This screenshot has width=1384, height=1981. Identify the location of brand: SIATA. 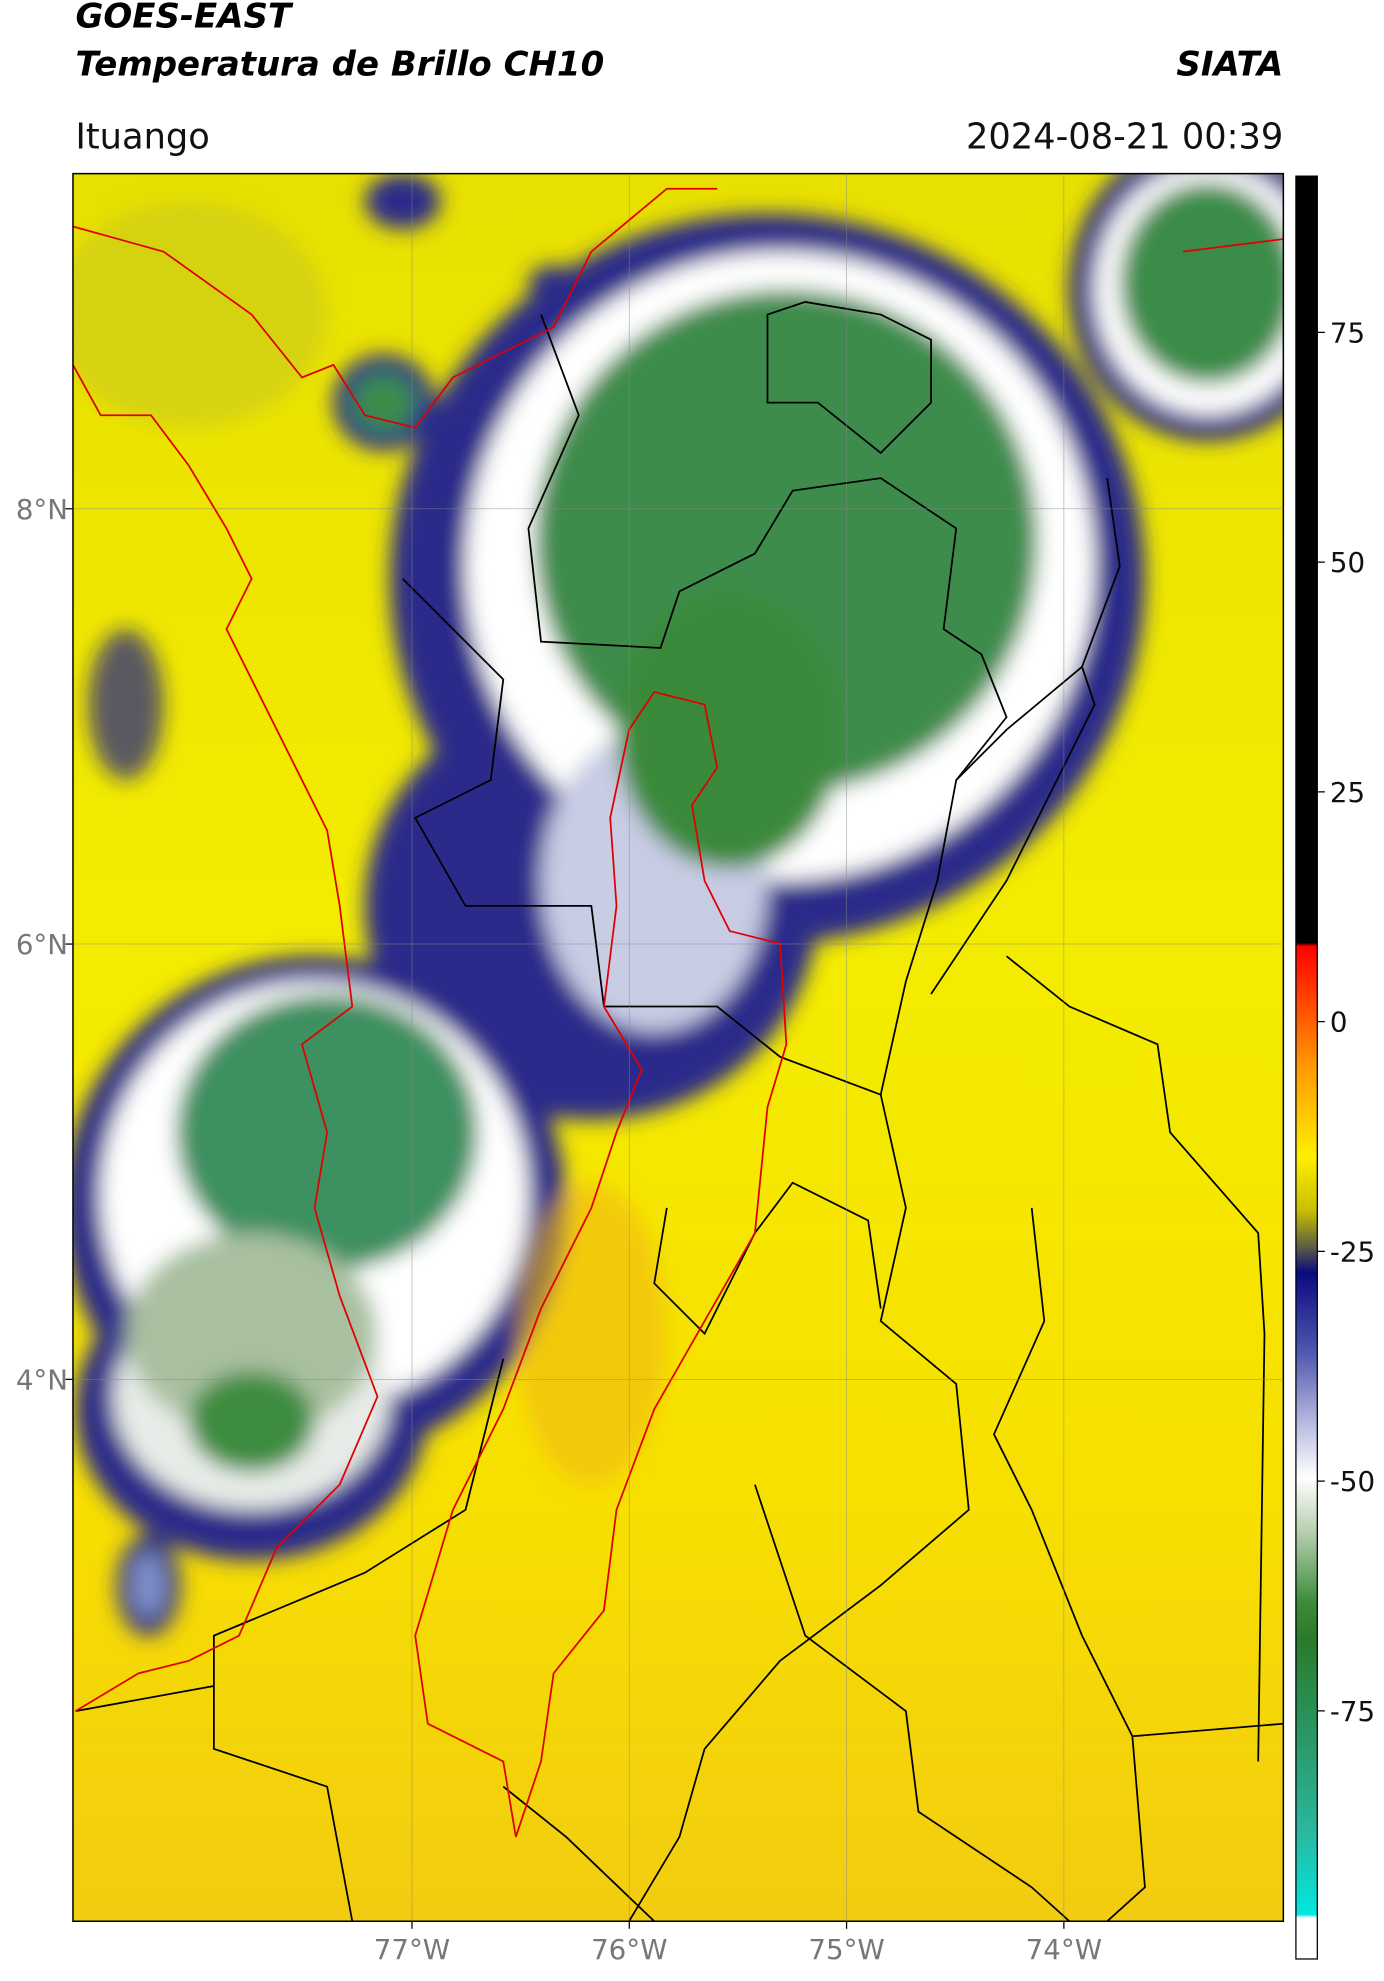
(1229, 64).